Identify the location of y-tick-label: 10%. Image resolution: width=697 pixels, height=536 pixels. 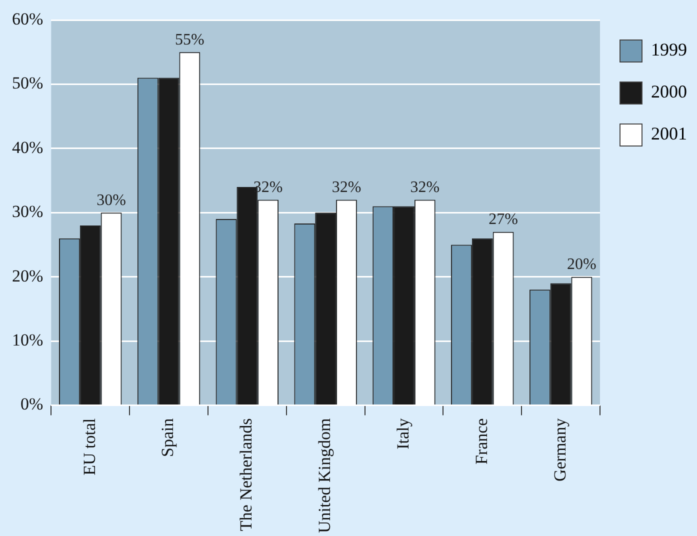
(28, 340).